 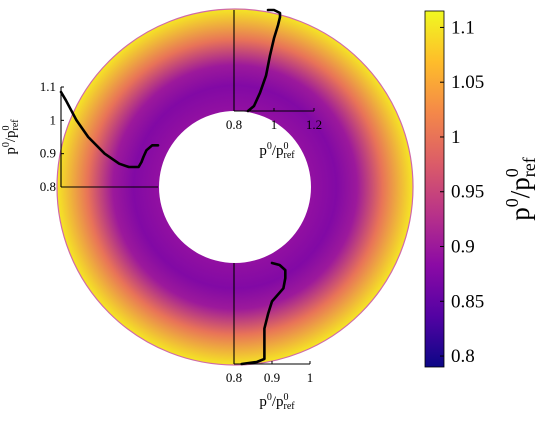 I want to click on profile-top: 0.8 1 1.2p0/p0 ref, so click(x=274, y=84).